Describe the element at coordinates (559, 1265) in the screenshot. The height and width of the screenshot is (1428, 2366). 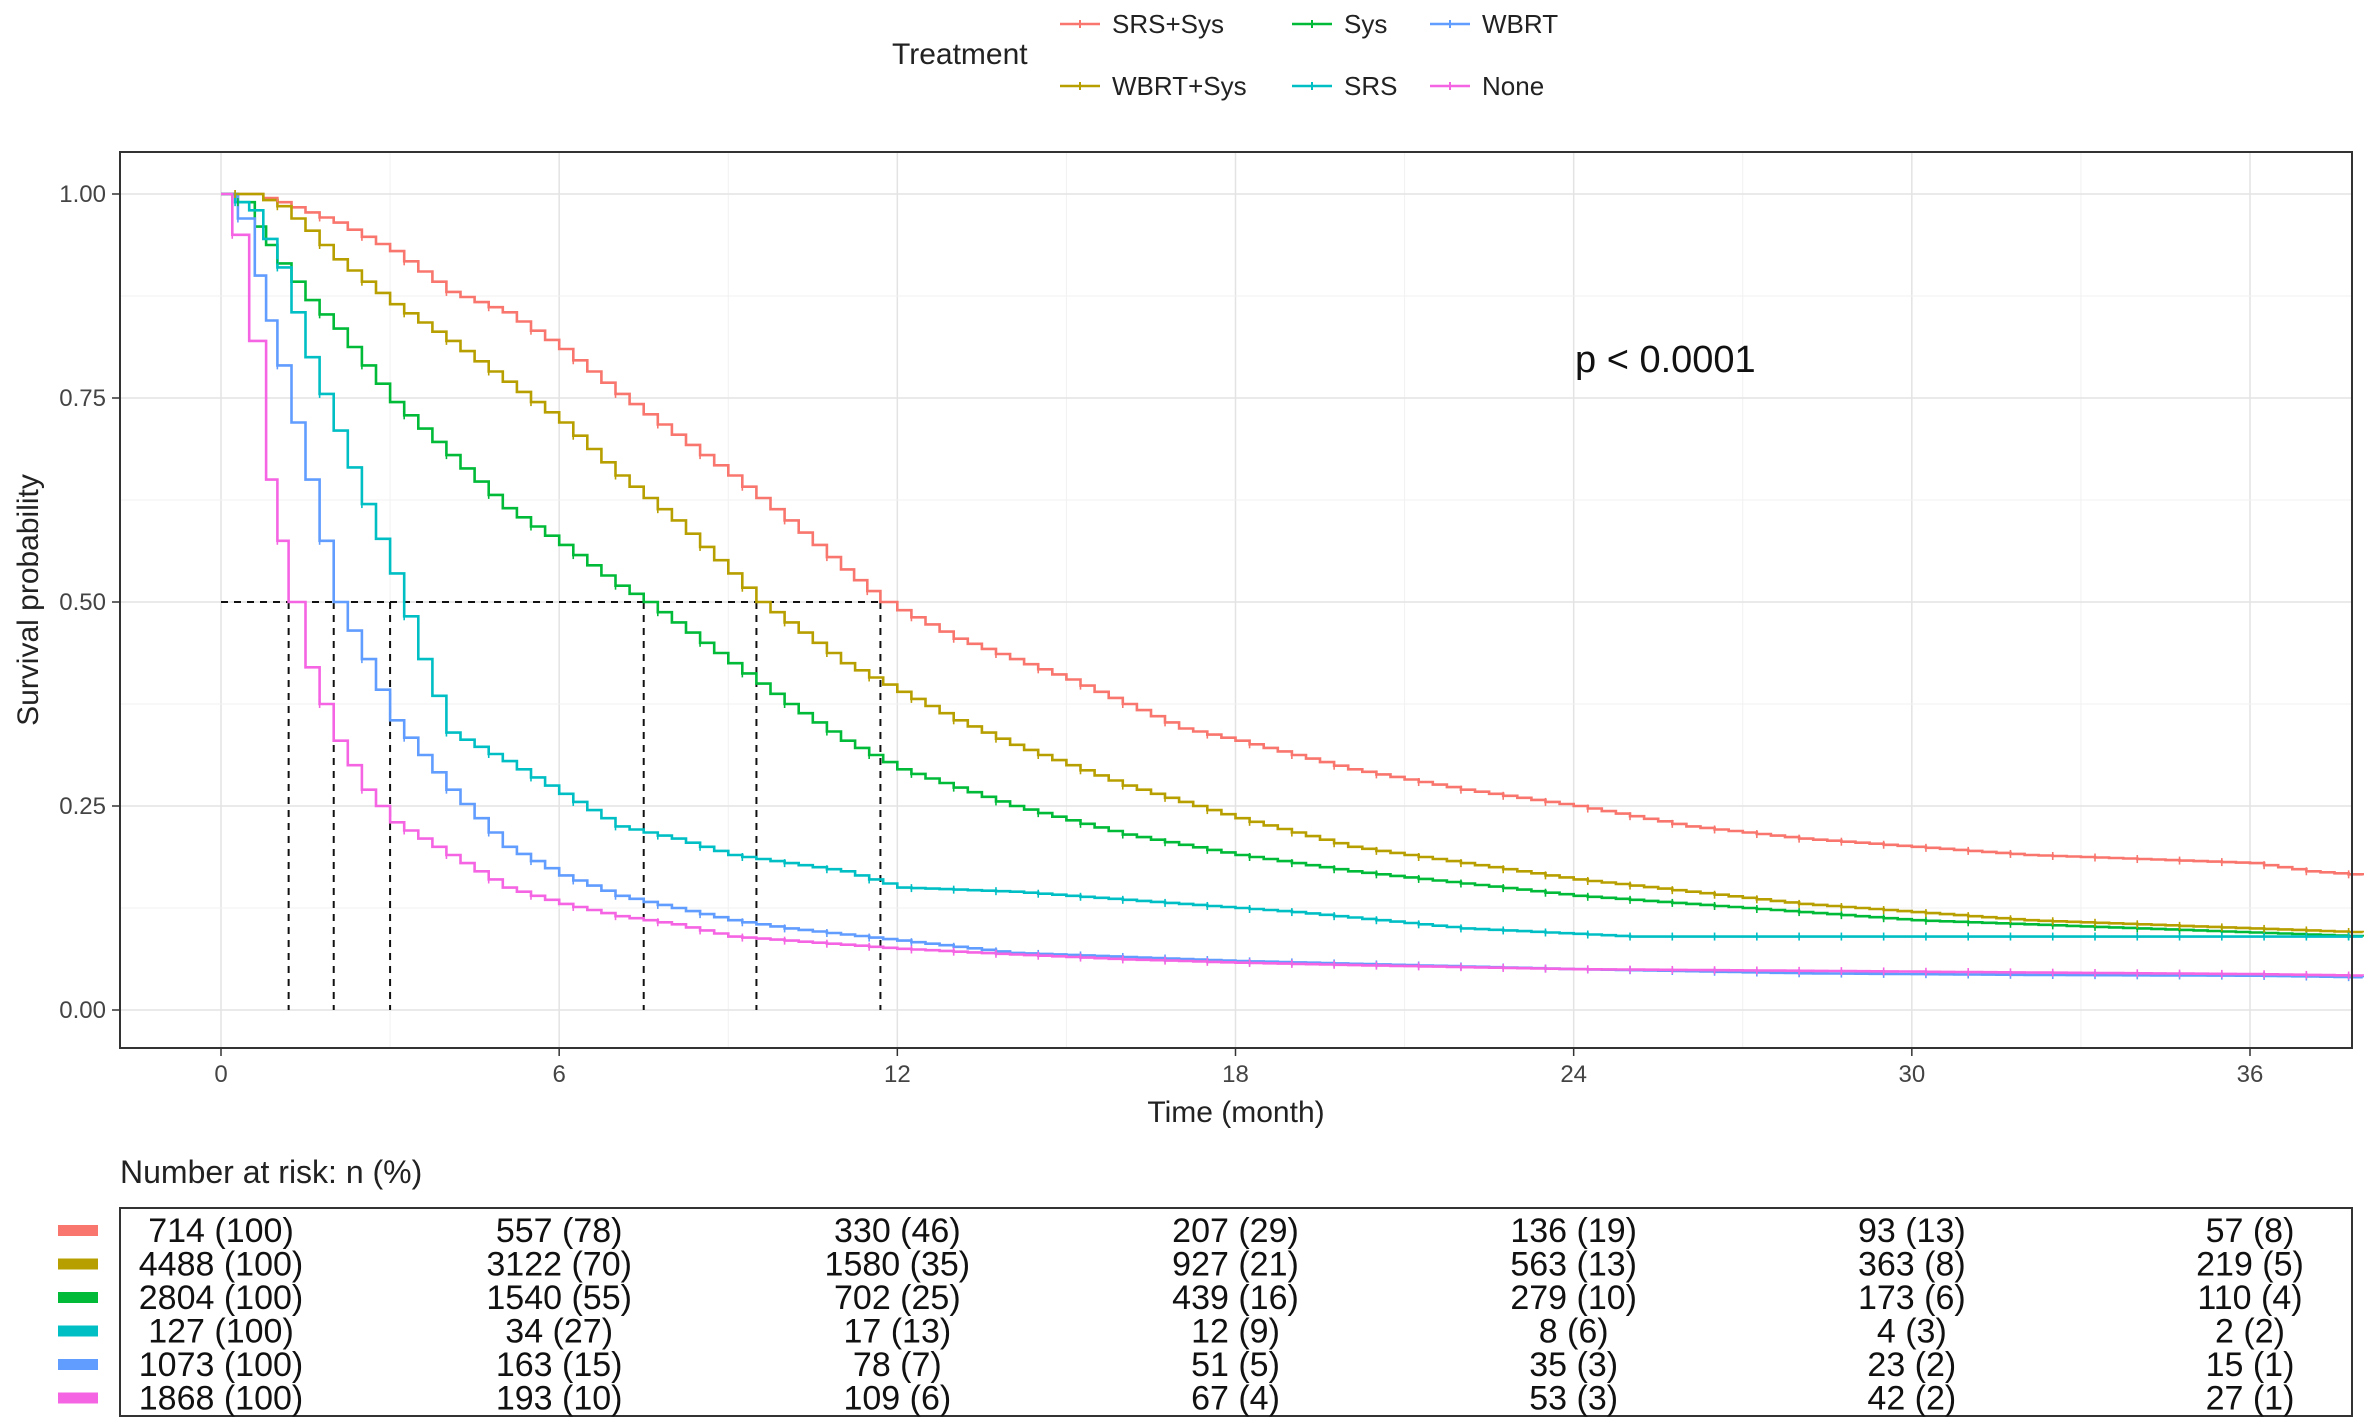
I see `risk-cell: 3122 (70)` at that location.